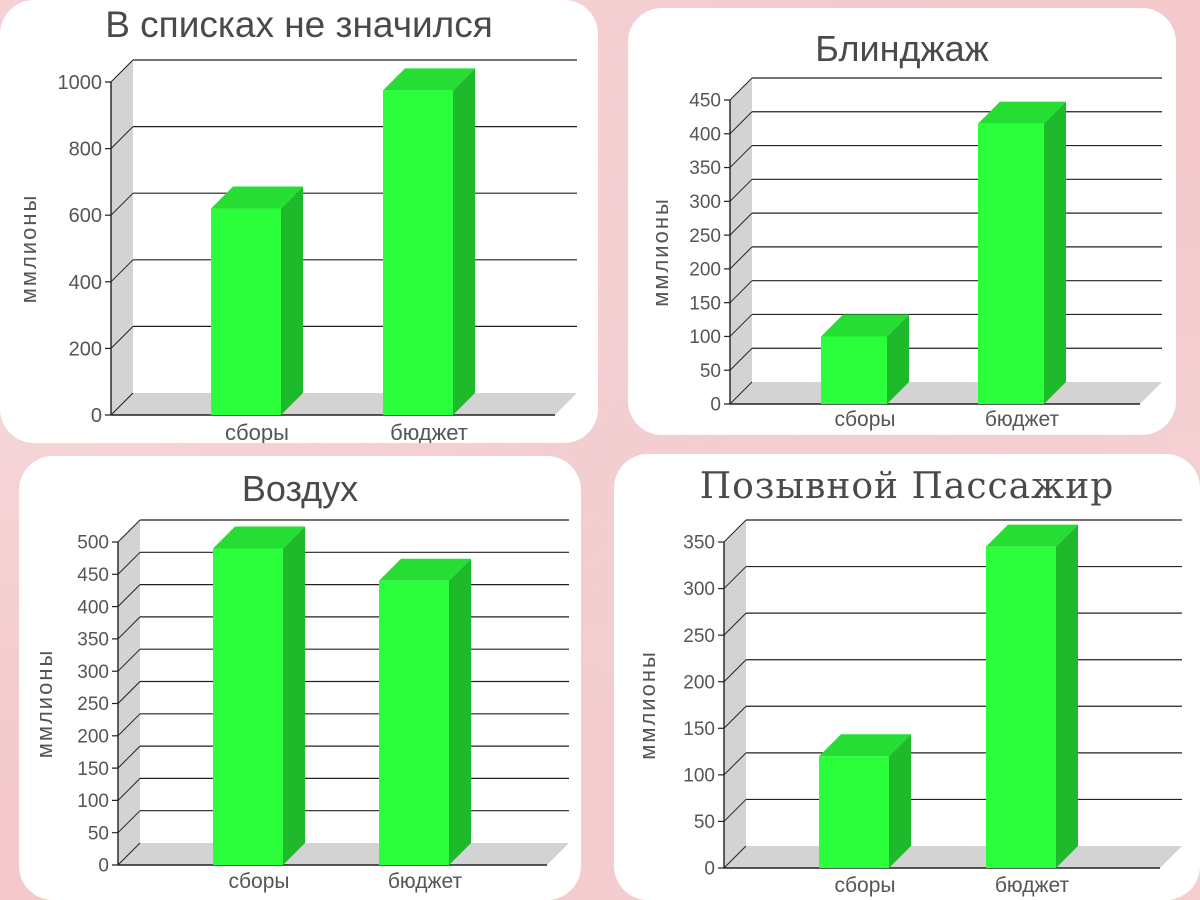 The width and height of the screenshot is (1200, 900). What do you see at coordinates (715, 405) in the screenshot?
I see `y-tick-label: 0` at bounding box center [715, 405].